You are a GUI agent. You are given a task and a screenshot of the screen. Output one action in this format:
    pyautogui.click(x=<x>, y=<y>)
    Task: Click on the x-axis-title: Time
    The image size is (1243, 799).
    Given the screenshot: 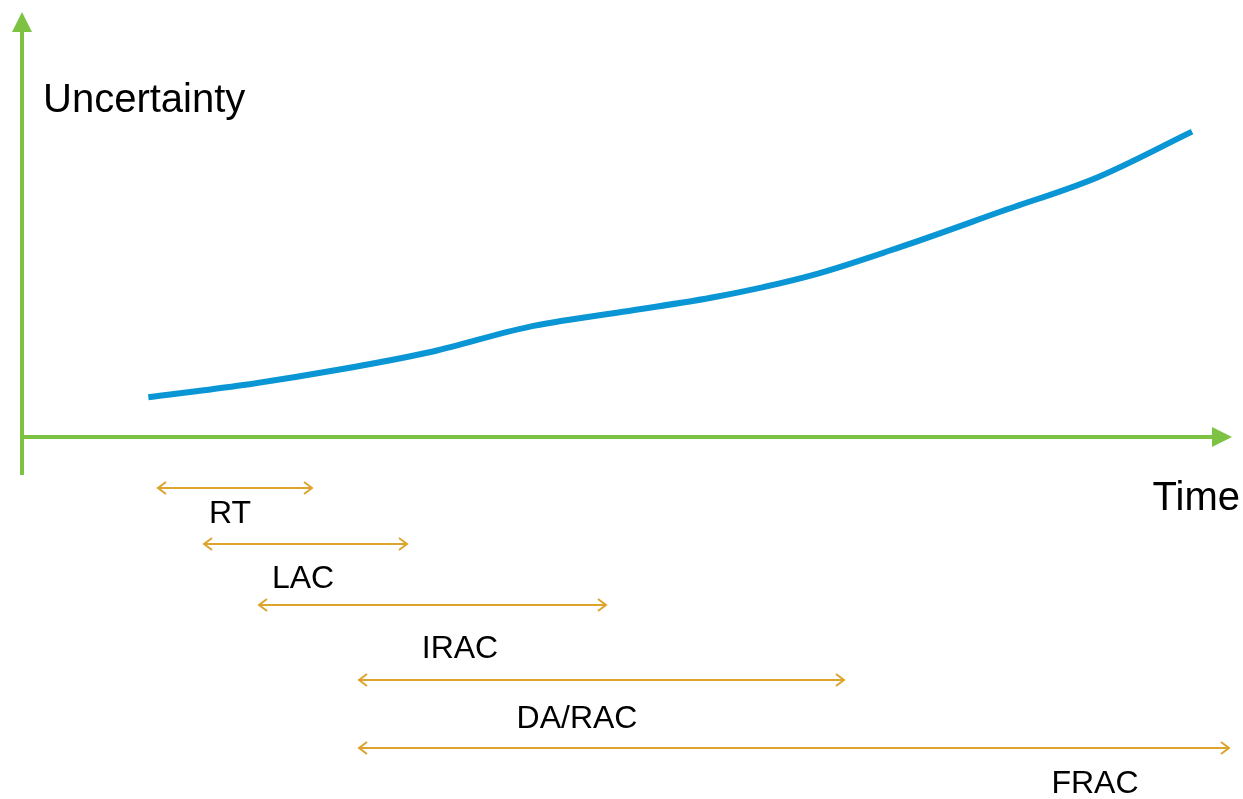 What is the action you would take?
    pyautogui.click(x=1196, y=496)
    